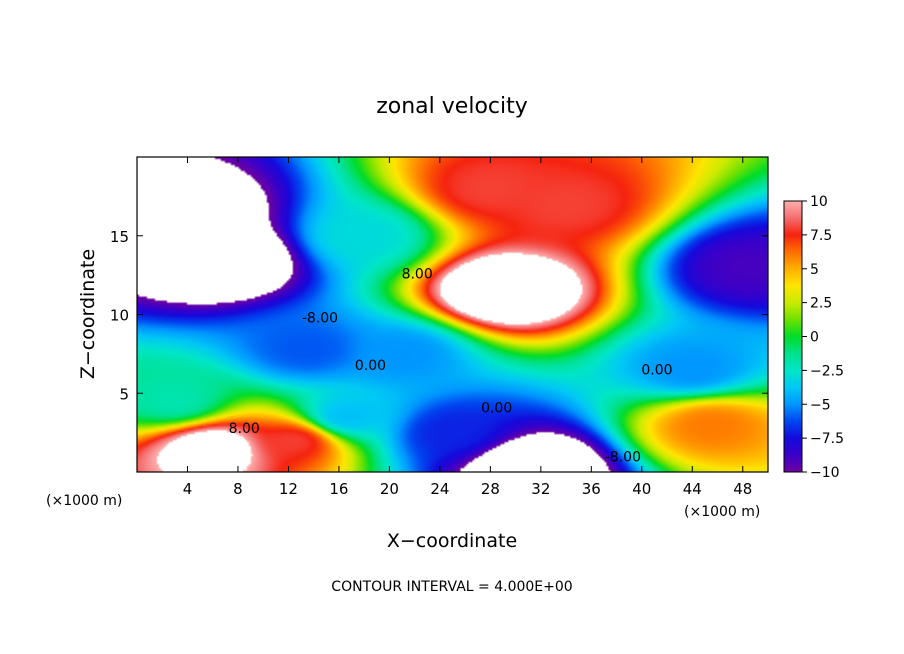 The width and height of the screenshot is (904, 654). I want to click on colorbar: 10 7.5 5 2.5 0 −2.5 −5 −7.5 −10, so click(813, 337).